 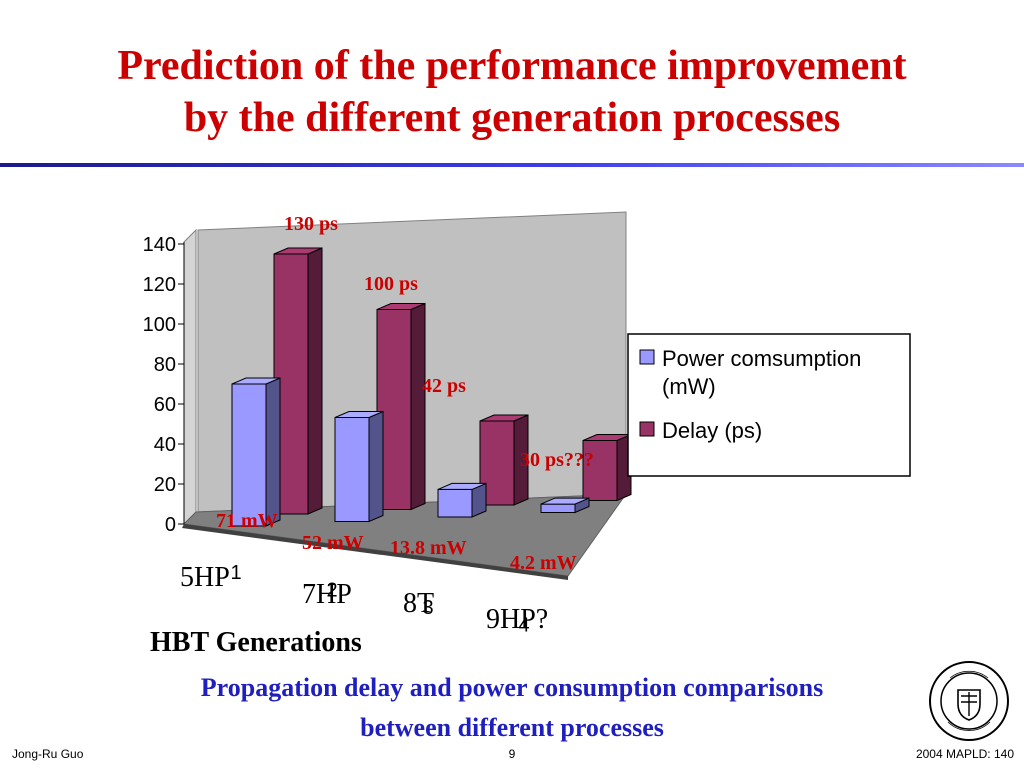 What do you see at coordinates (159, 325) in the screenshot?
I see `y-tick-label: 100` at bounding box center [159, 325].